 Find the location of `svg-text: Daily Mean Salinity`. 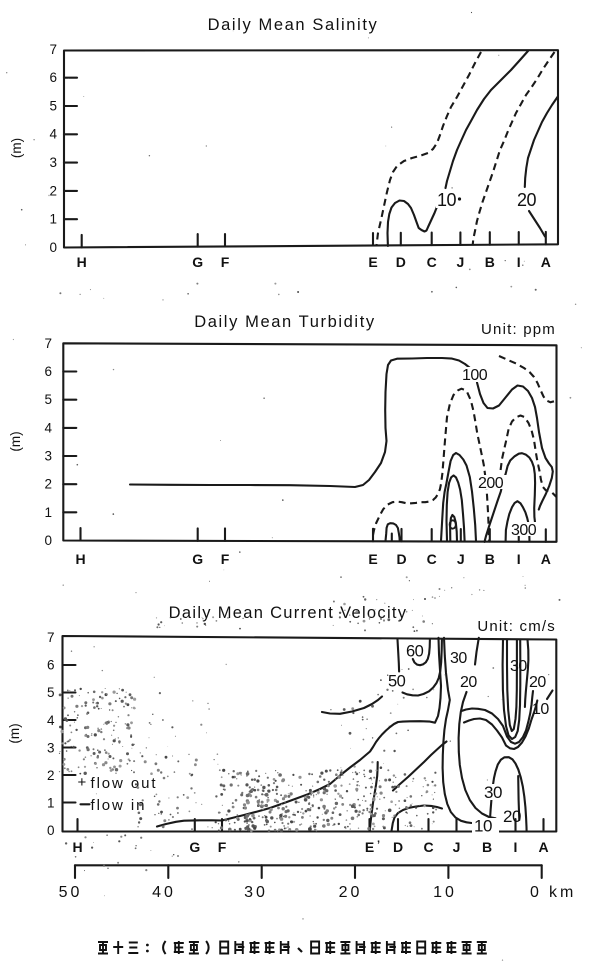

svg-text: Daily Mean Salinity is located at coordinates (293, 25).